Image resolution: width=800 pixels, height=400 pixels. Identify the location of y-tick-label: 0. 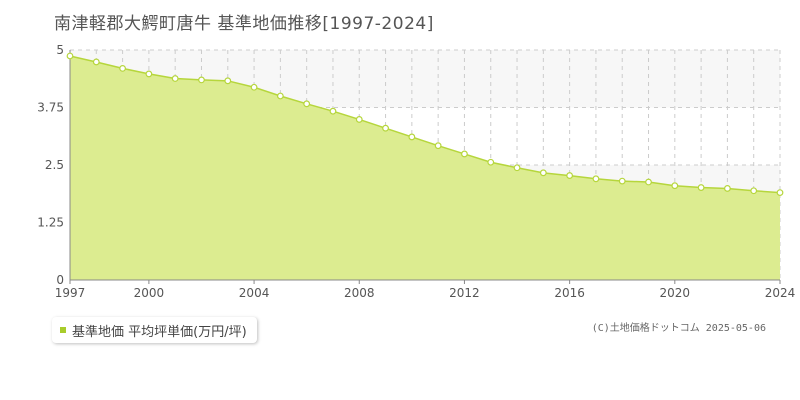
(60, 280).